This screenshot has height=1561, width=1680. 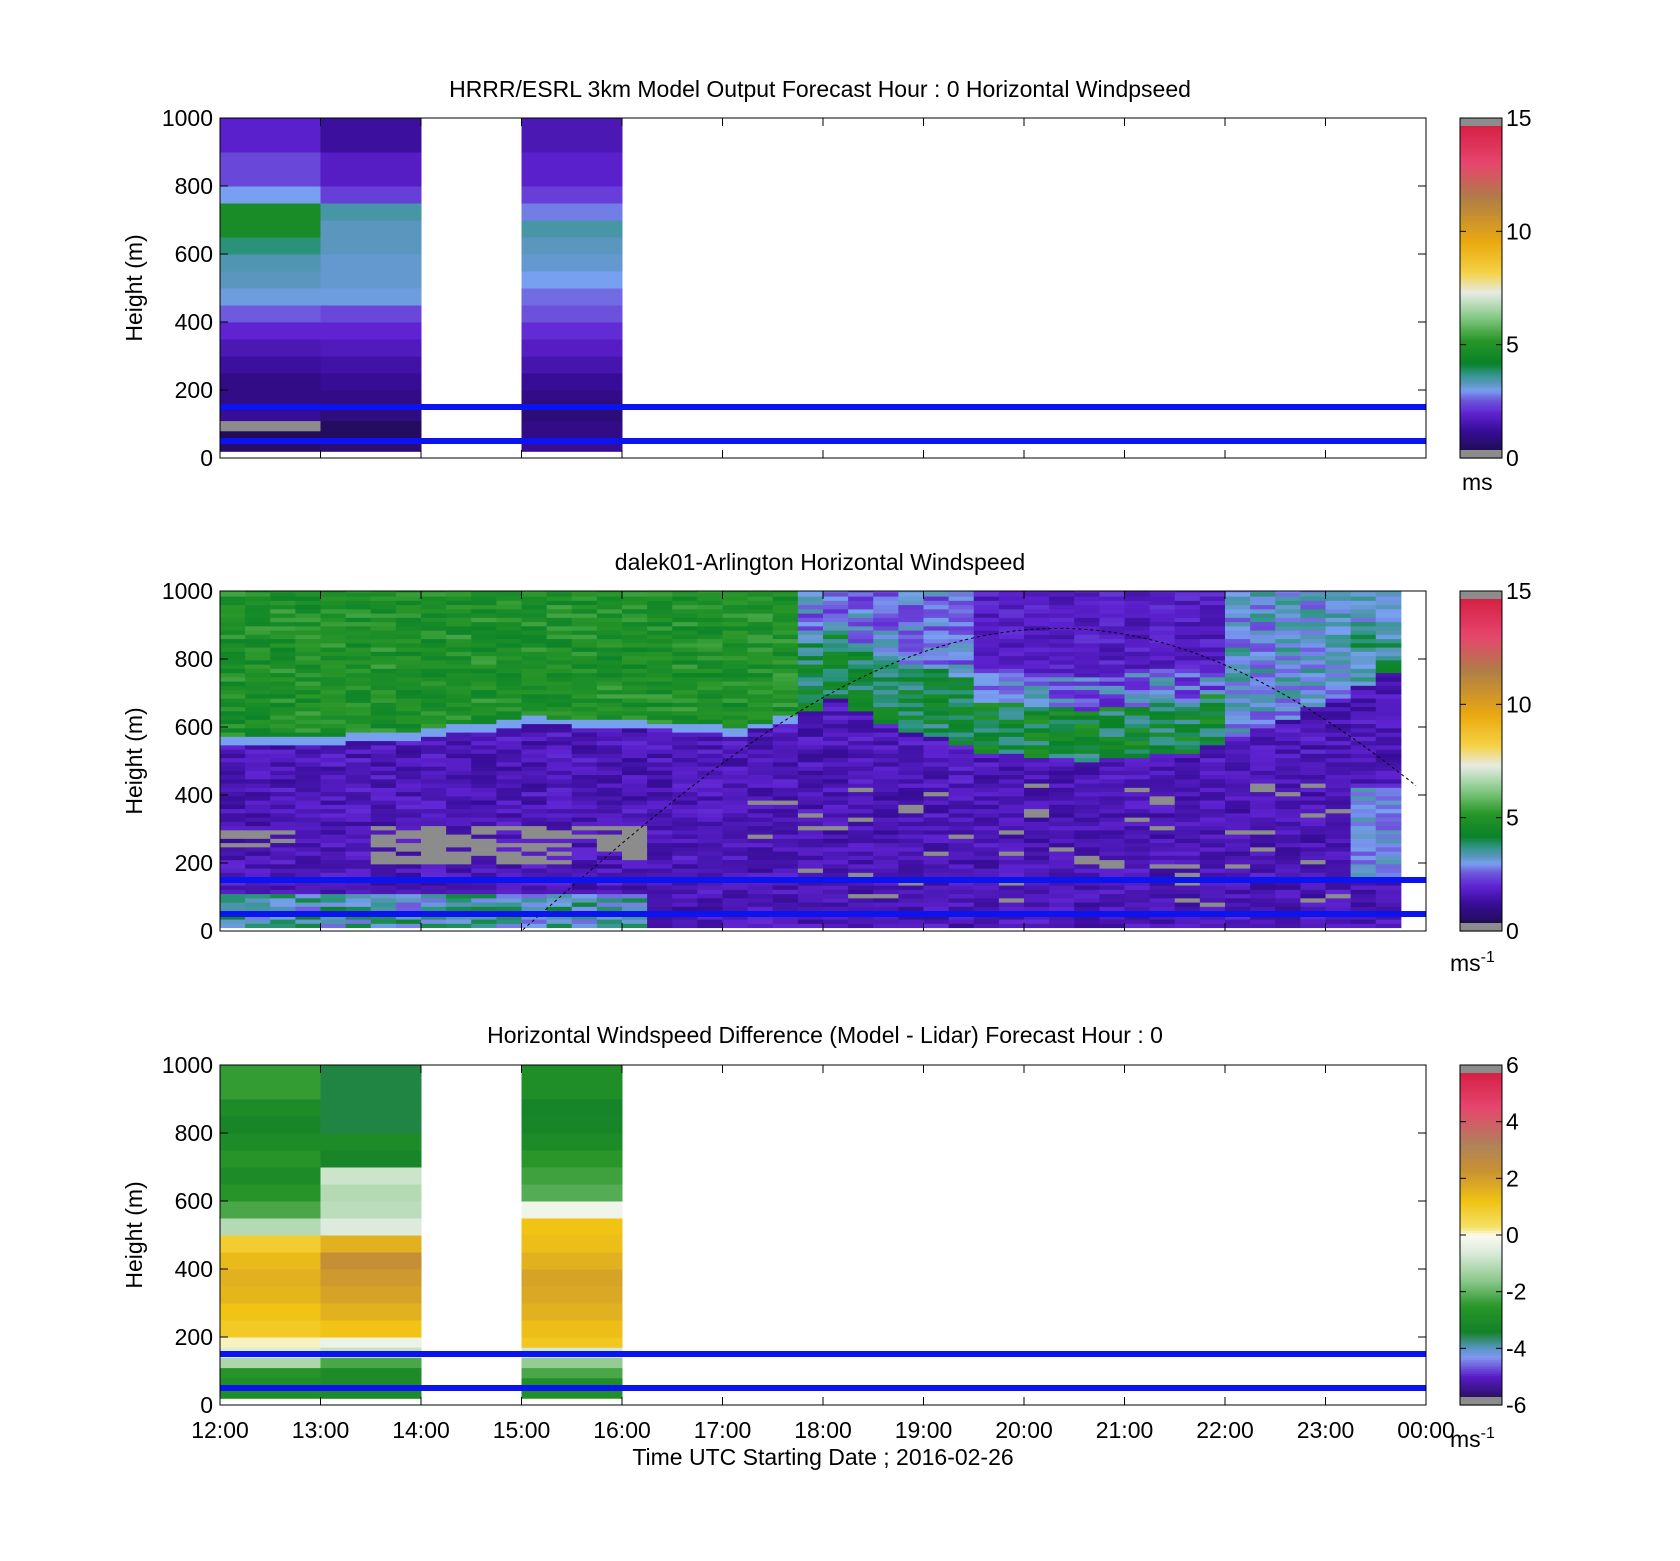 What do you see at coordinates (924, 1430) in the screenshot?
I see `x-tick-label: 19:00` at bounding box center [924, 1430].